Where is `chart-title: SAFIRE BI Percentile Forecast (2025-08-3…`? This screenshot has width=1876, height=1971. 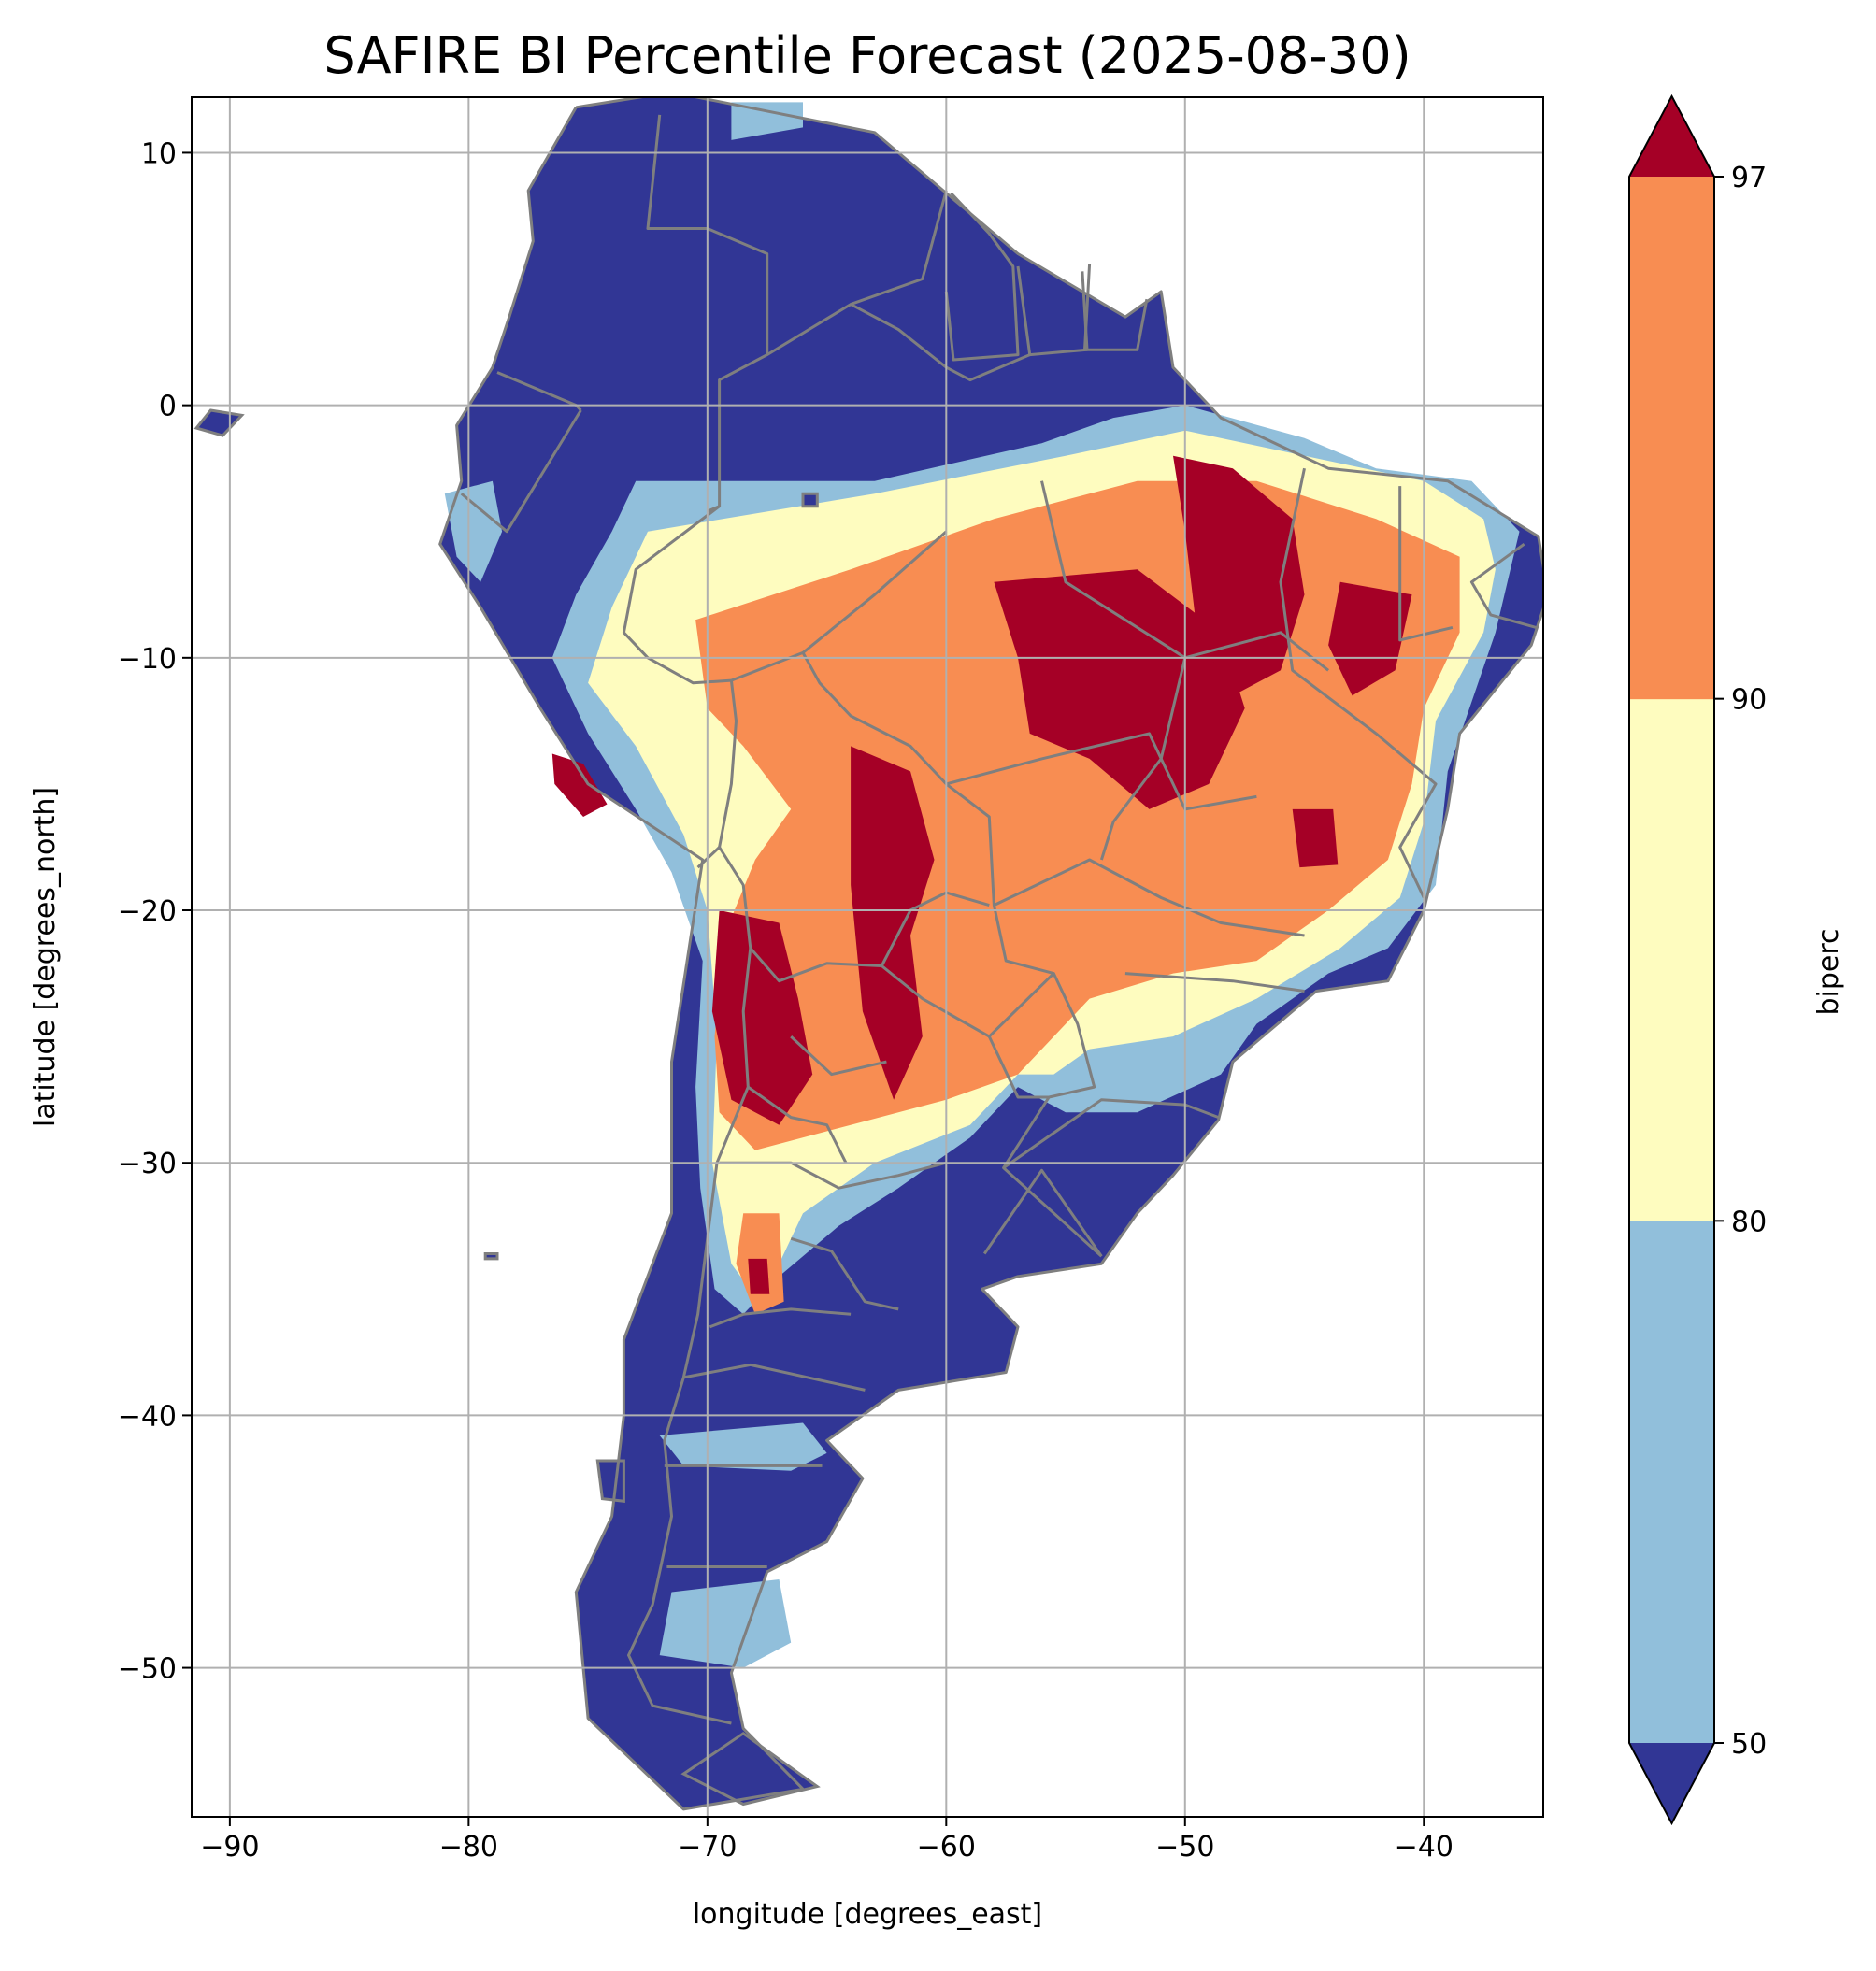 chart-title: SAFIRE BI Percentile Forecast (2025-08-3… is located at coordinates (867, 55).